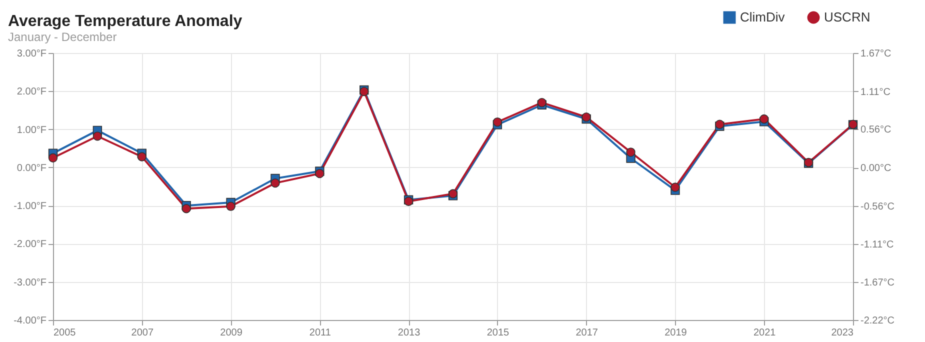  Describe the element at coordinates (409, 333) in the screenshot. I see `x-tick-label: 2013` at that location.